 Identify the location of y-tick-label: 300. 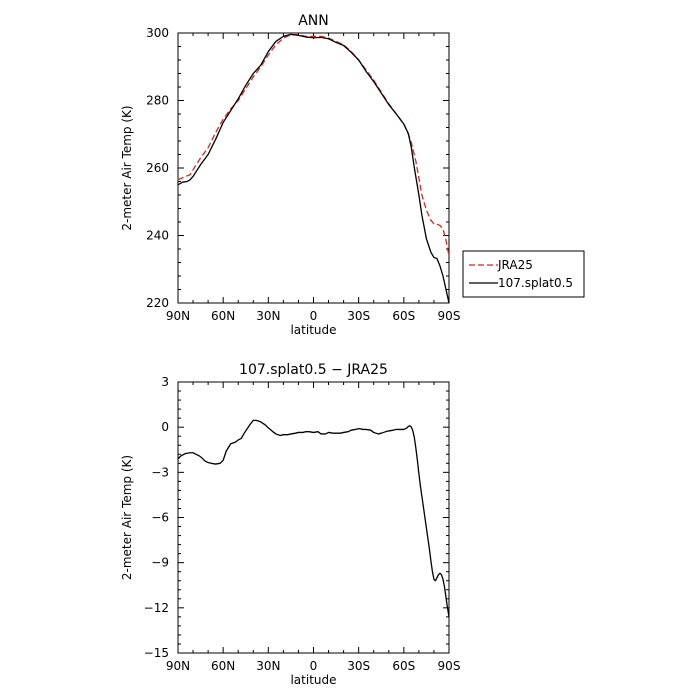
(157, 33).